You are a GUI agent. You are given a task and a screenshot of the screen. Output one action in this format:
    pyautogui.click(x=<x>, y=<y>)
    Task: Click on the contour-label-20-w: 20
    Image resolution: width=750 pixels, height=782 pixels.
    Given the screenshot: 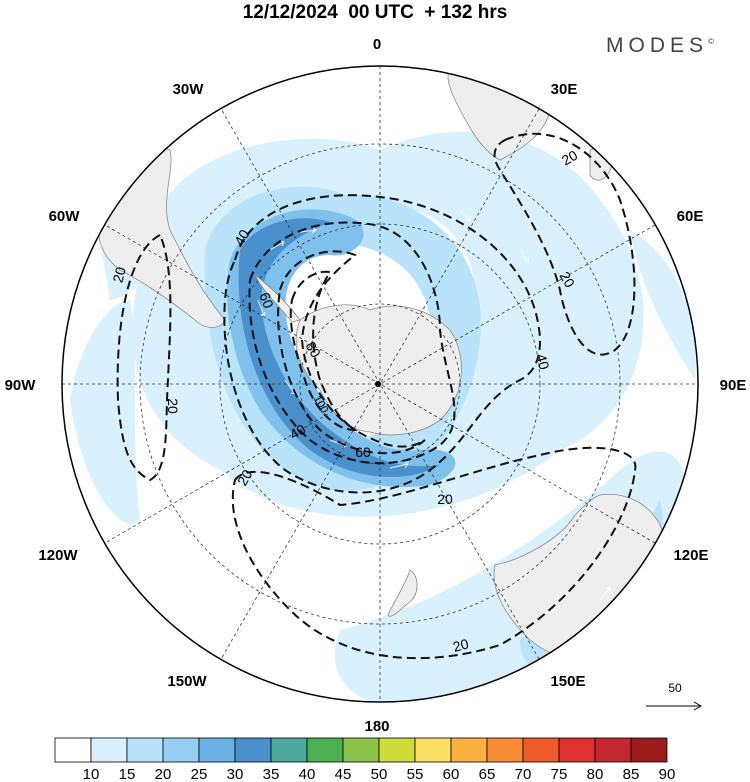 What is the action you would take?
    pyautogui.click(x=119, y=274)
    